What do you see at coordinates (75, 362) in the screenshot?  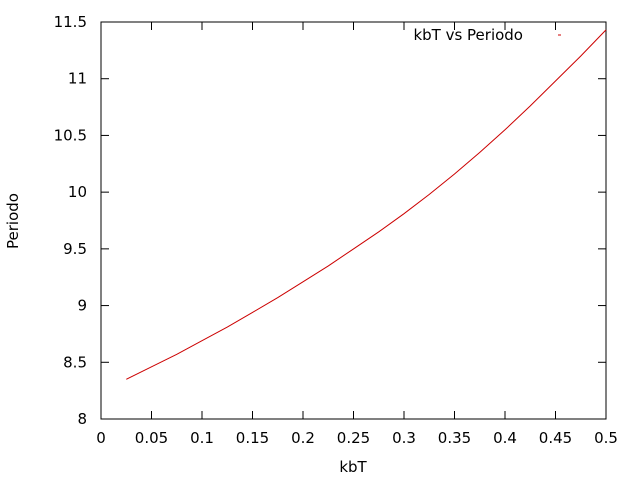 I see `y-tick-label: 8.5` at bounding box center [75, 362].